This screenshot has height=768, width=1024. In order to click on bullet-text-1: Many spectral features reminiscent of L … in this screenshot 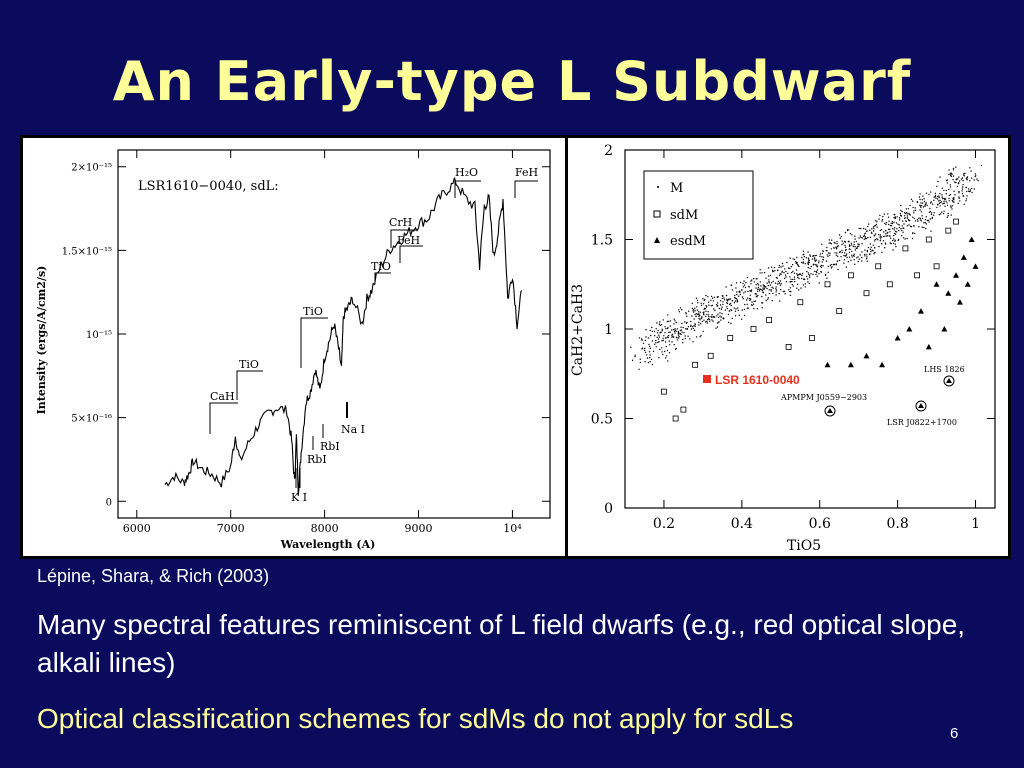, I will do `click(501, 643)`.